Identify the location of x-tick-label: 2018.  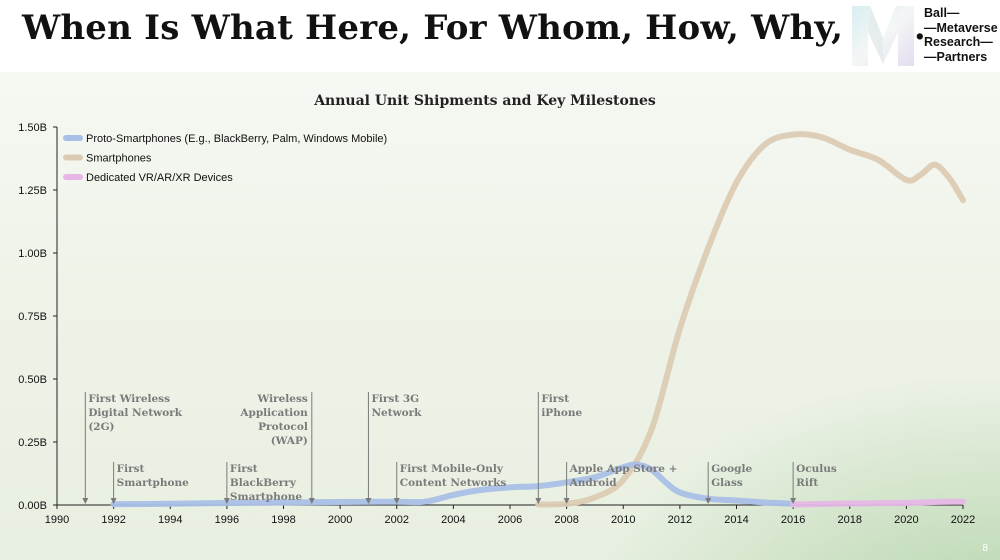
(850, 520).